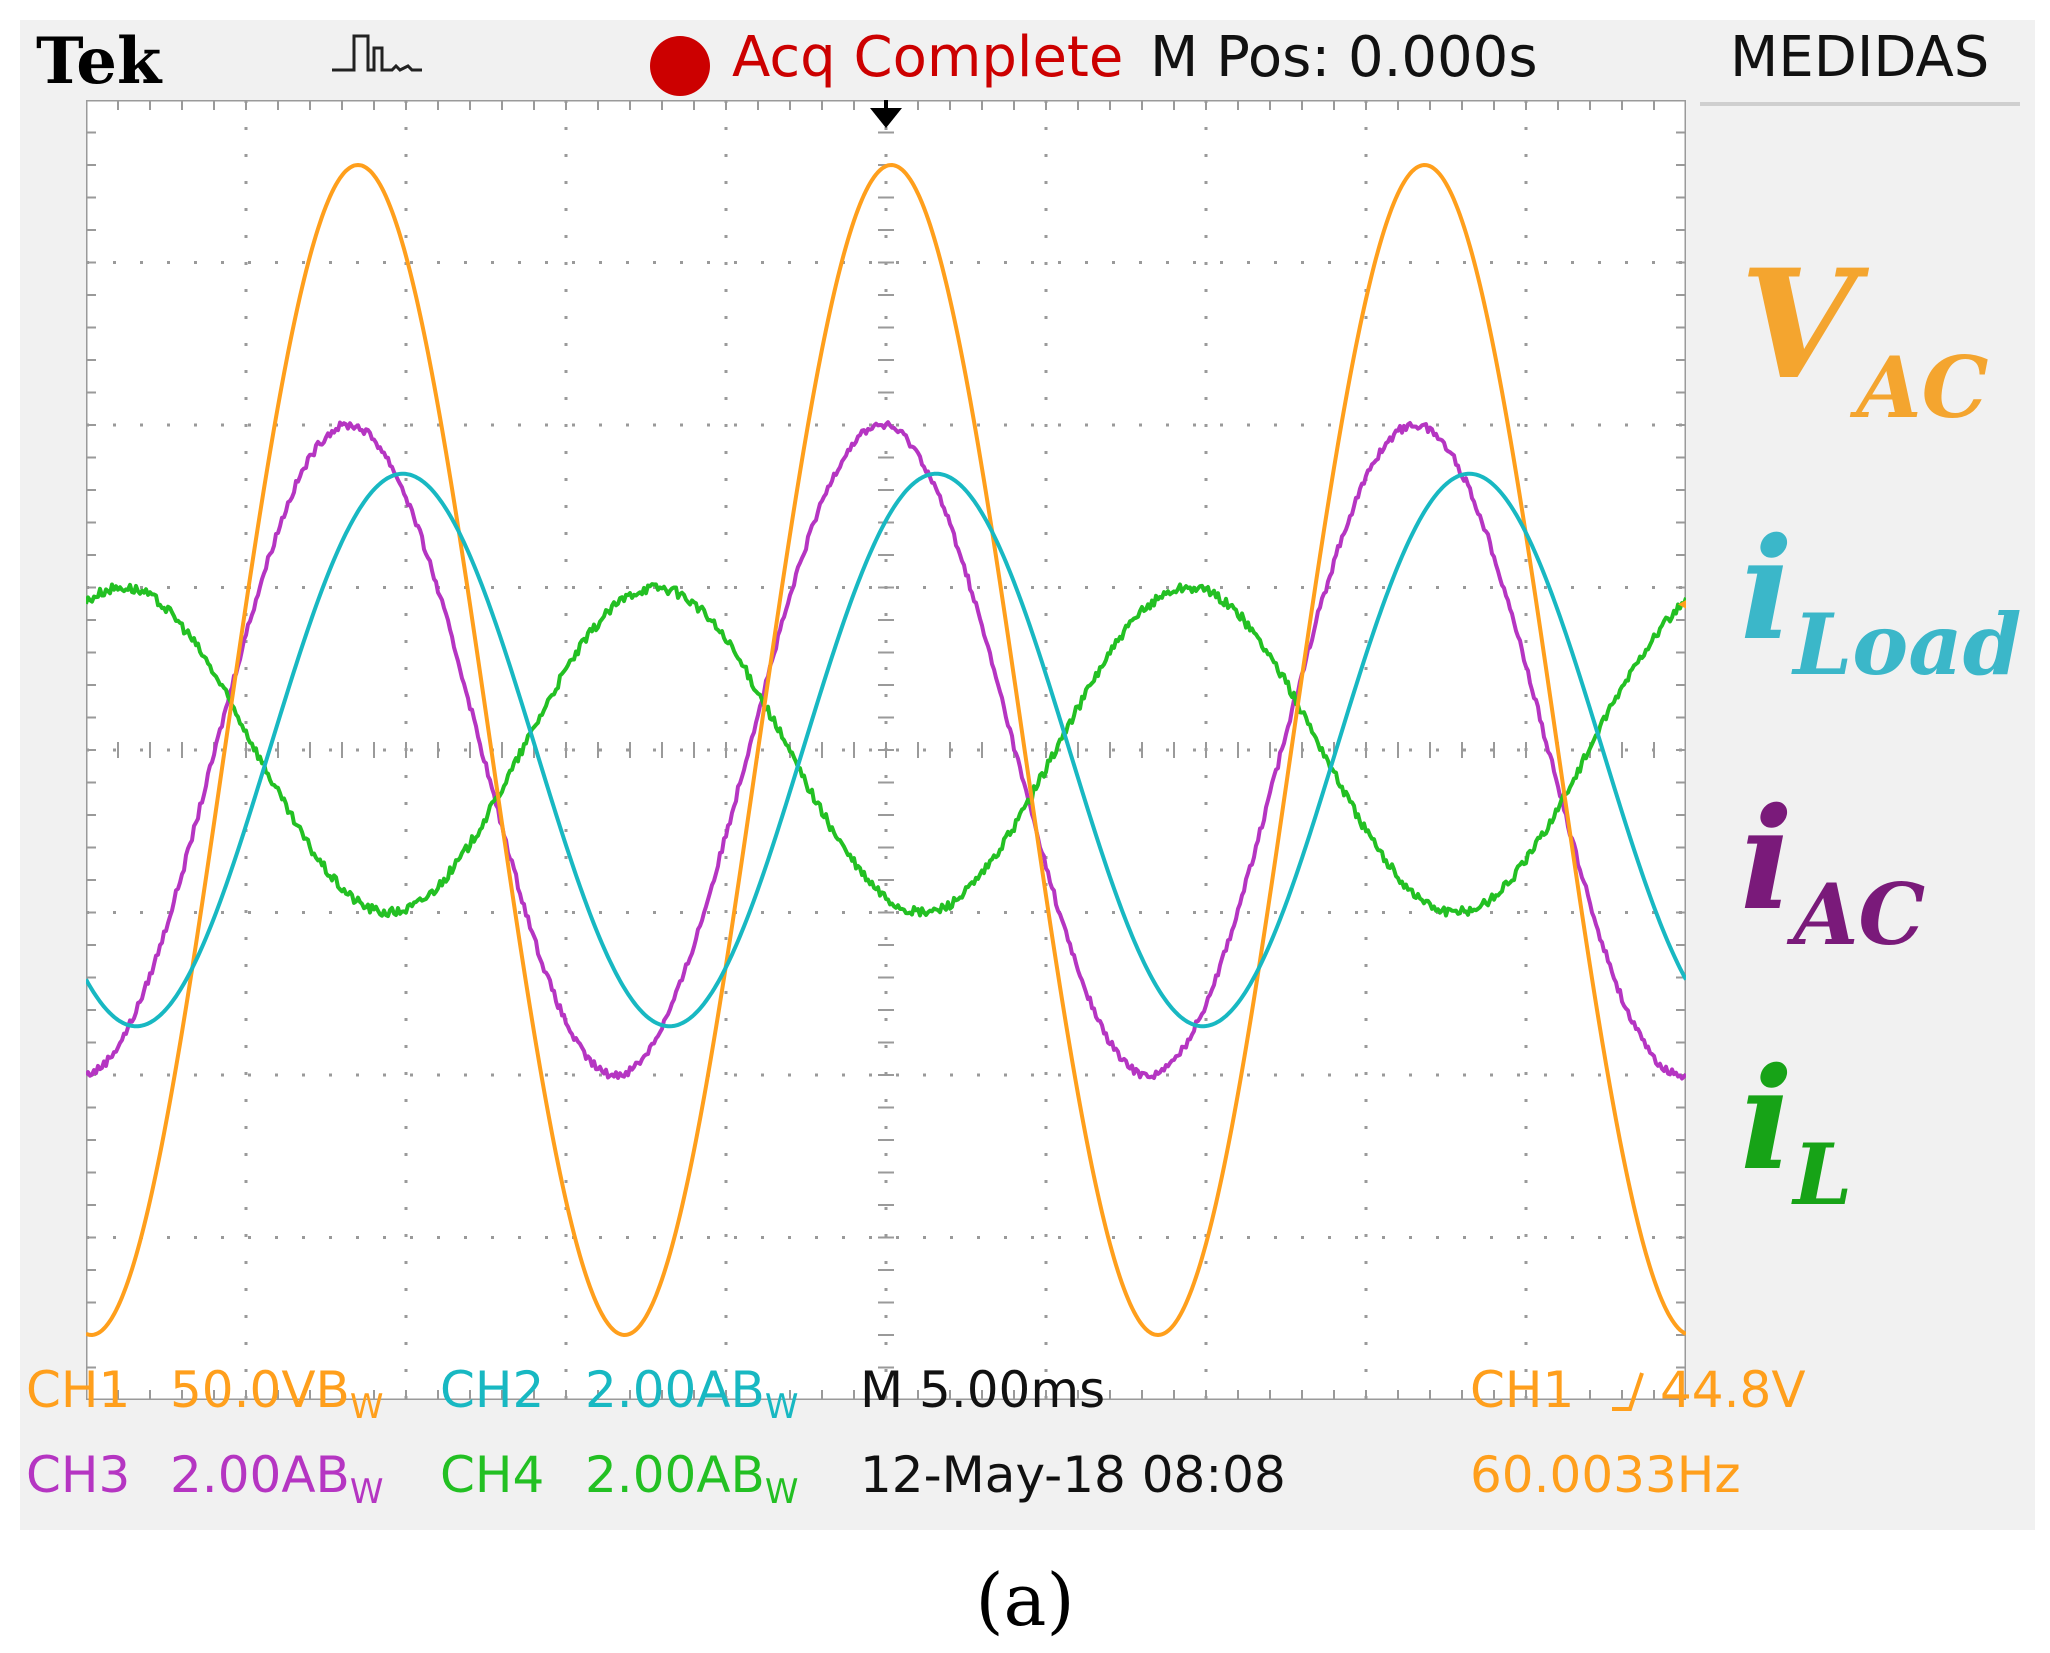 The image size is (2050, 1653). I want to click on date-time: 12-May-18 08:08, so click(1073, 1475).